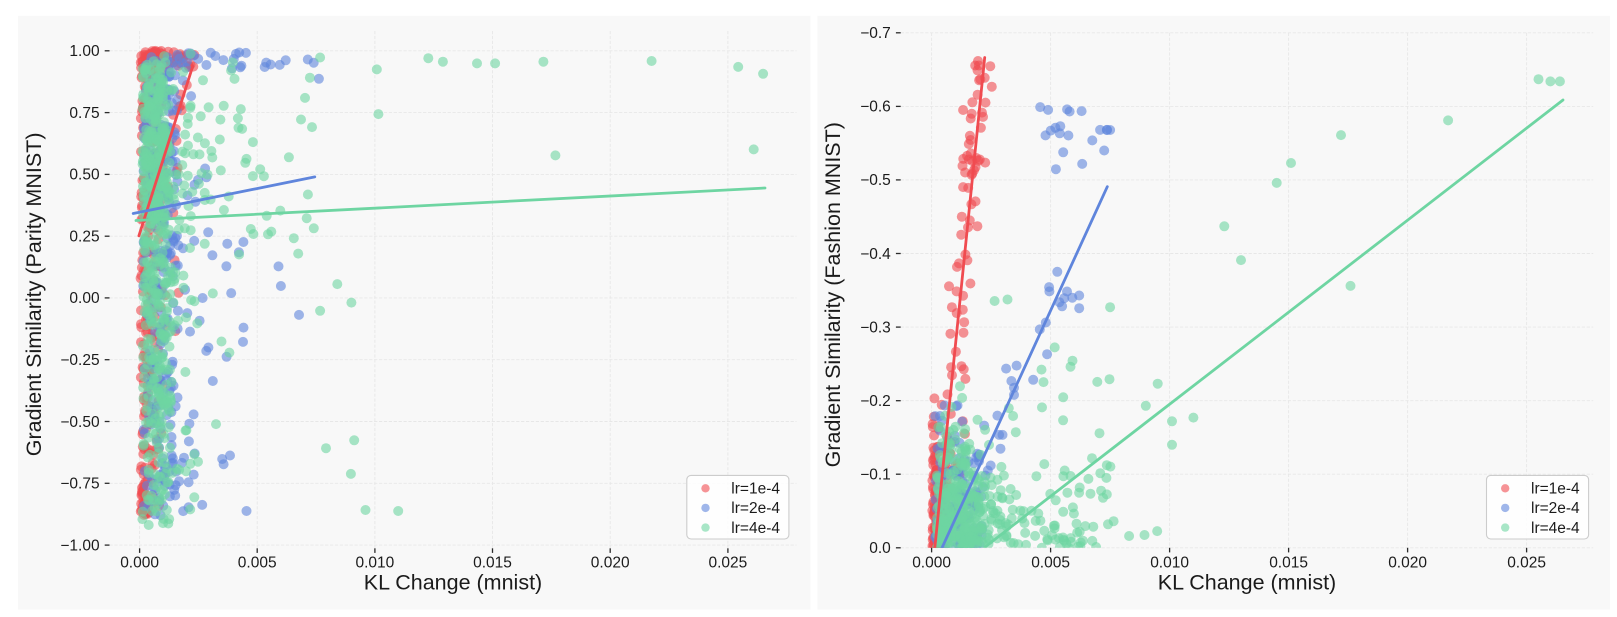 The width and height of the screenshot is (1617, 617). Describe the element at coordinates (80, 422) in the screenshot. I see `svg-text: −0.50` at that location.